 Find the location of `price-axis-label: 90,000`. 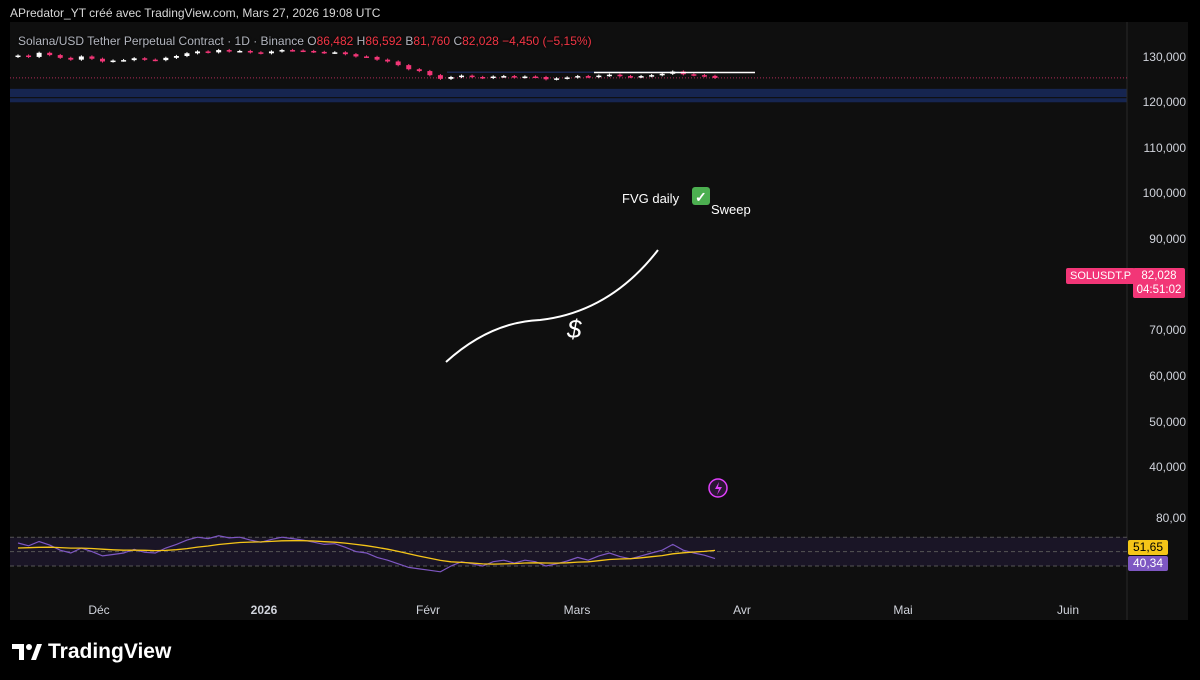

price-axis-label: 90,000 is located at coordinates (1167, 239).